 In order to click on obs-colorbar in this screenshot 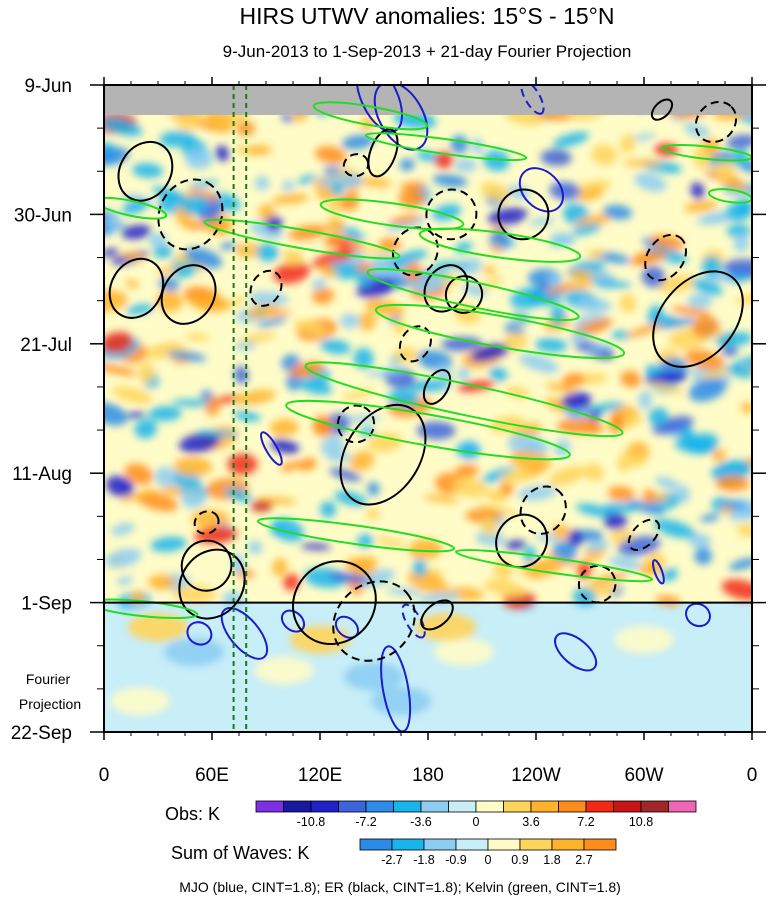, I will do `click(476, 806)`.